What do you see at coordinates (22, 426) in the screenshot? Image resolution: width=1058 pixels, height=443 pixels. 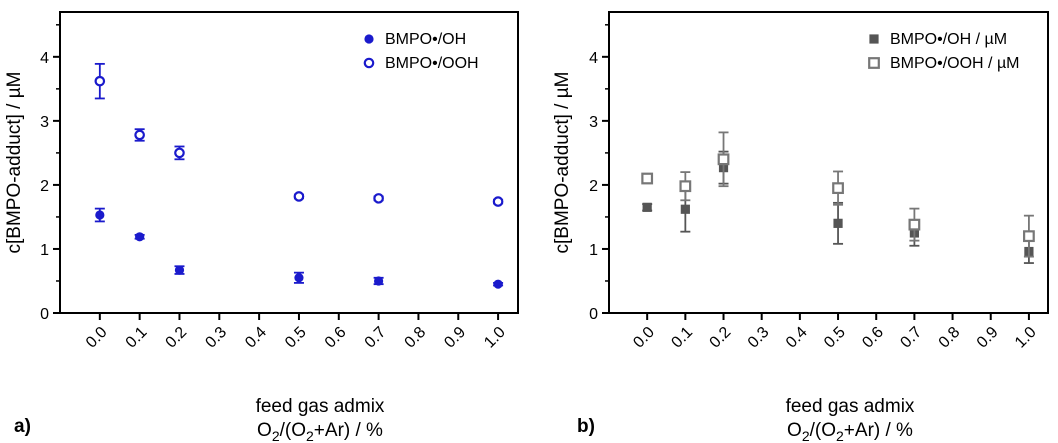 I see `panel-label: a)` at bounding box center [22, 426].